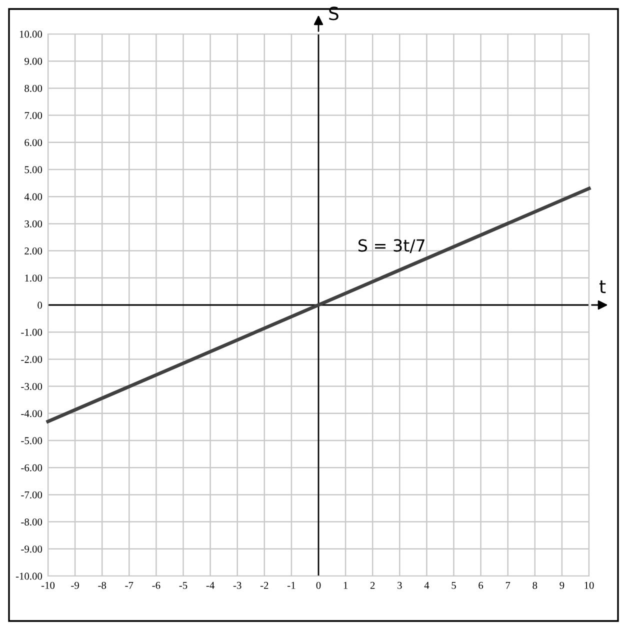  I want to click on x-axis-title: t, so click(602, 287).